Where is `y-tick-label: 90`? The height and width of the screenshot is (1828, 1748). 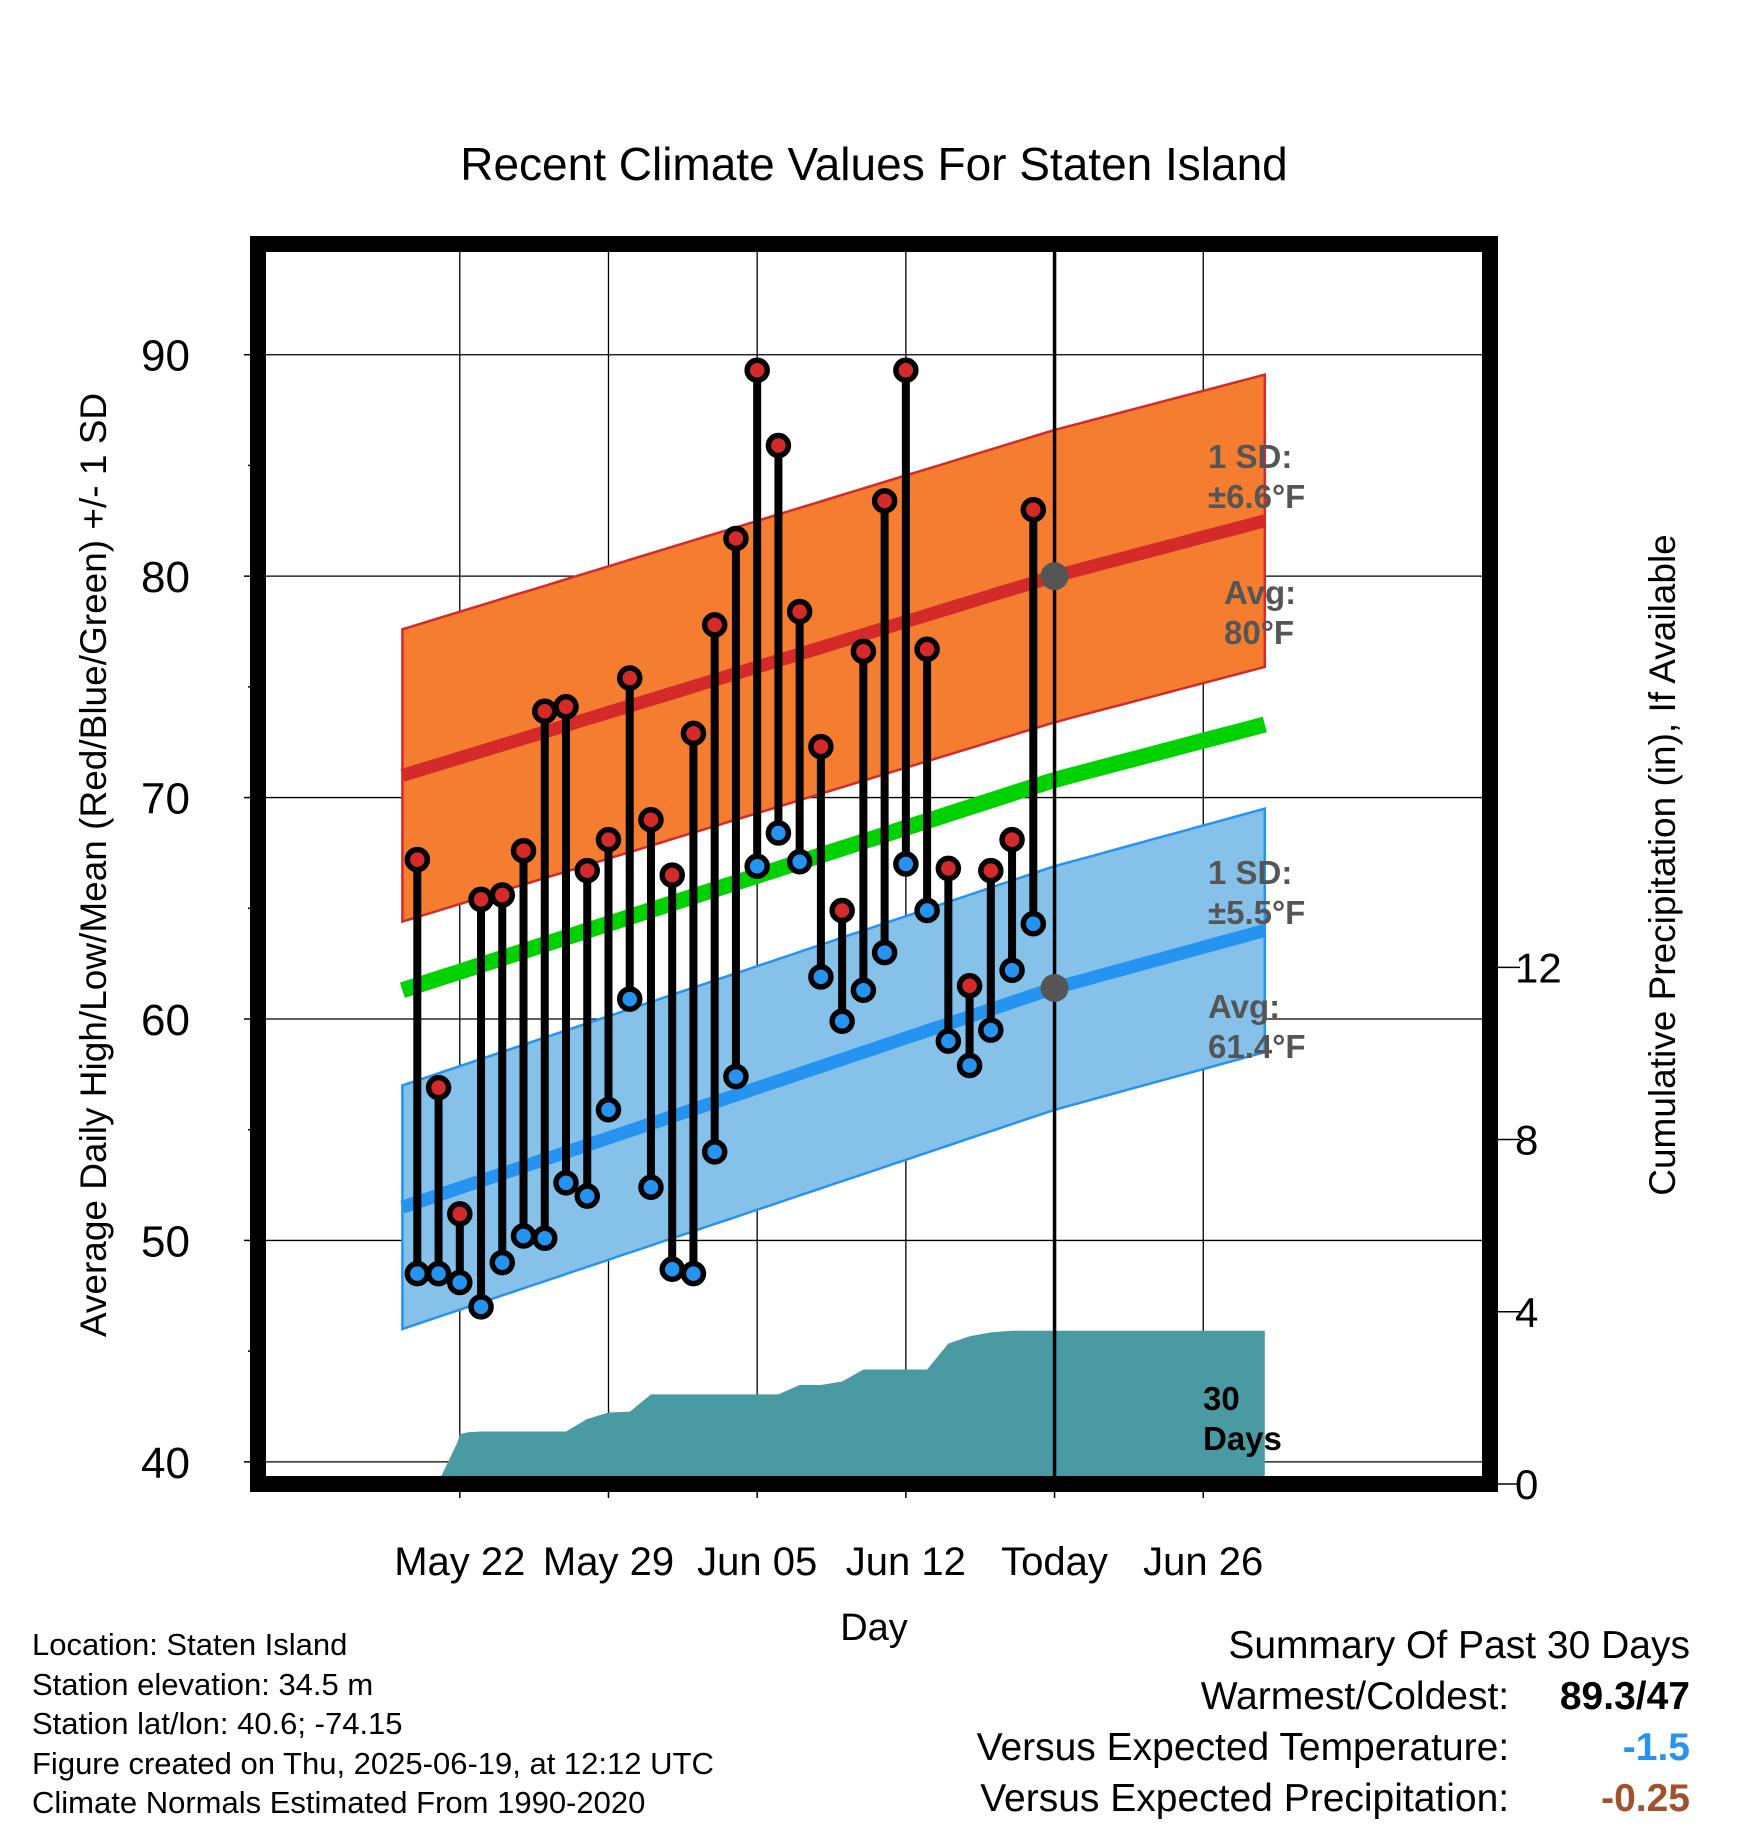
y-tick-label: 90 is located at coordinates (165, 356).